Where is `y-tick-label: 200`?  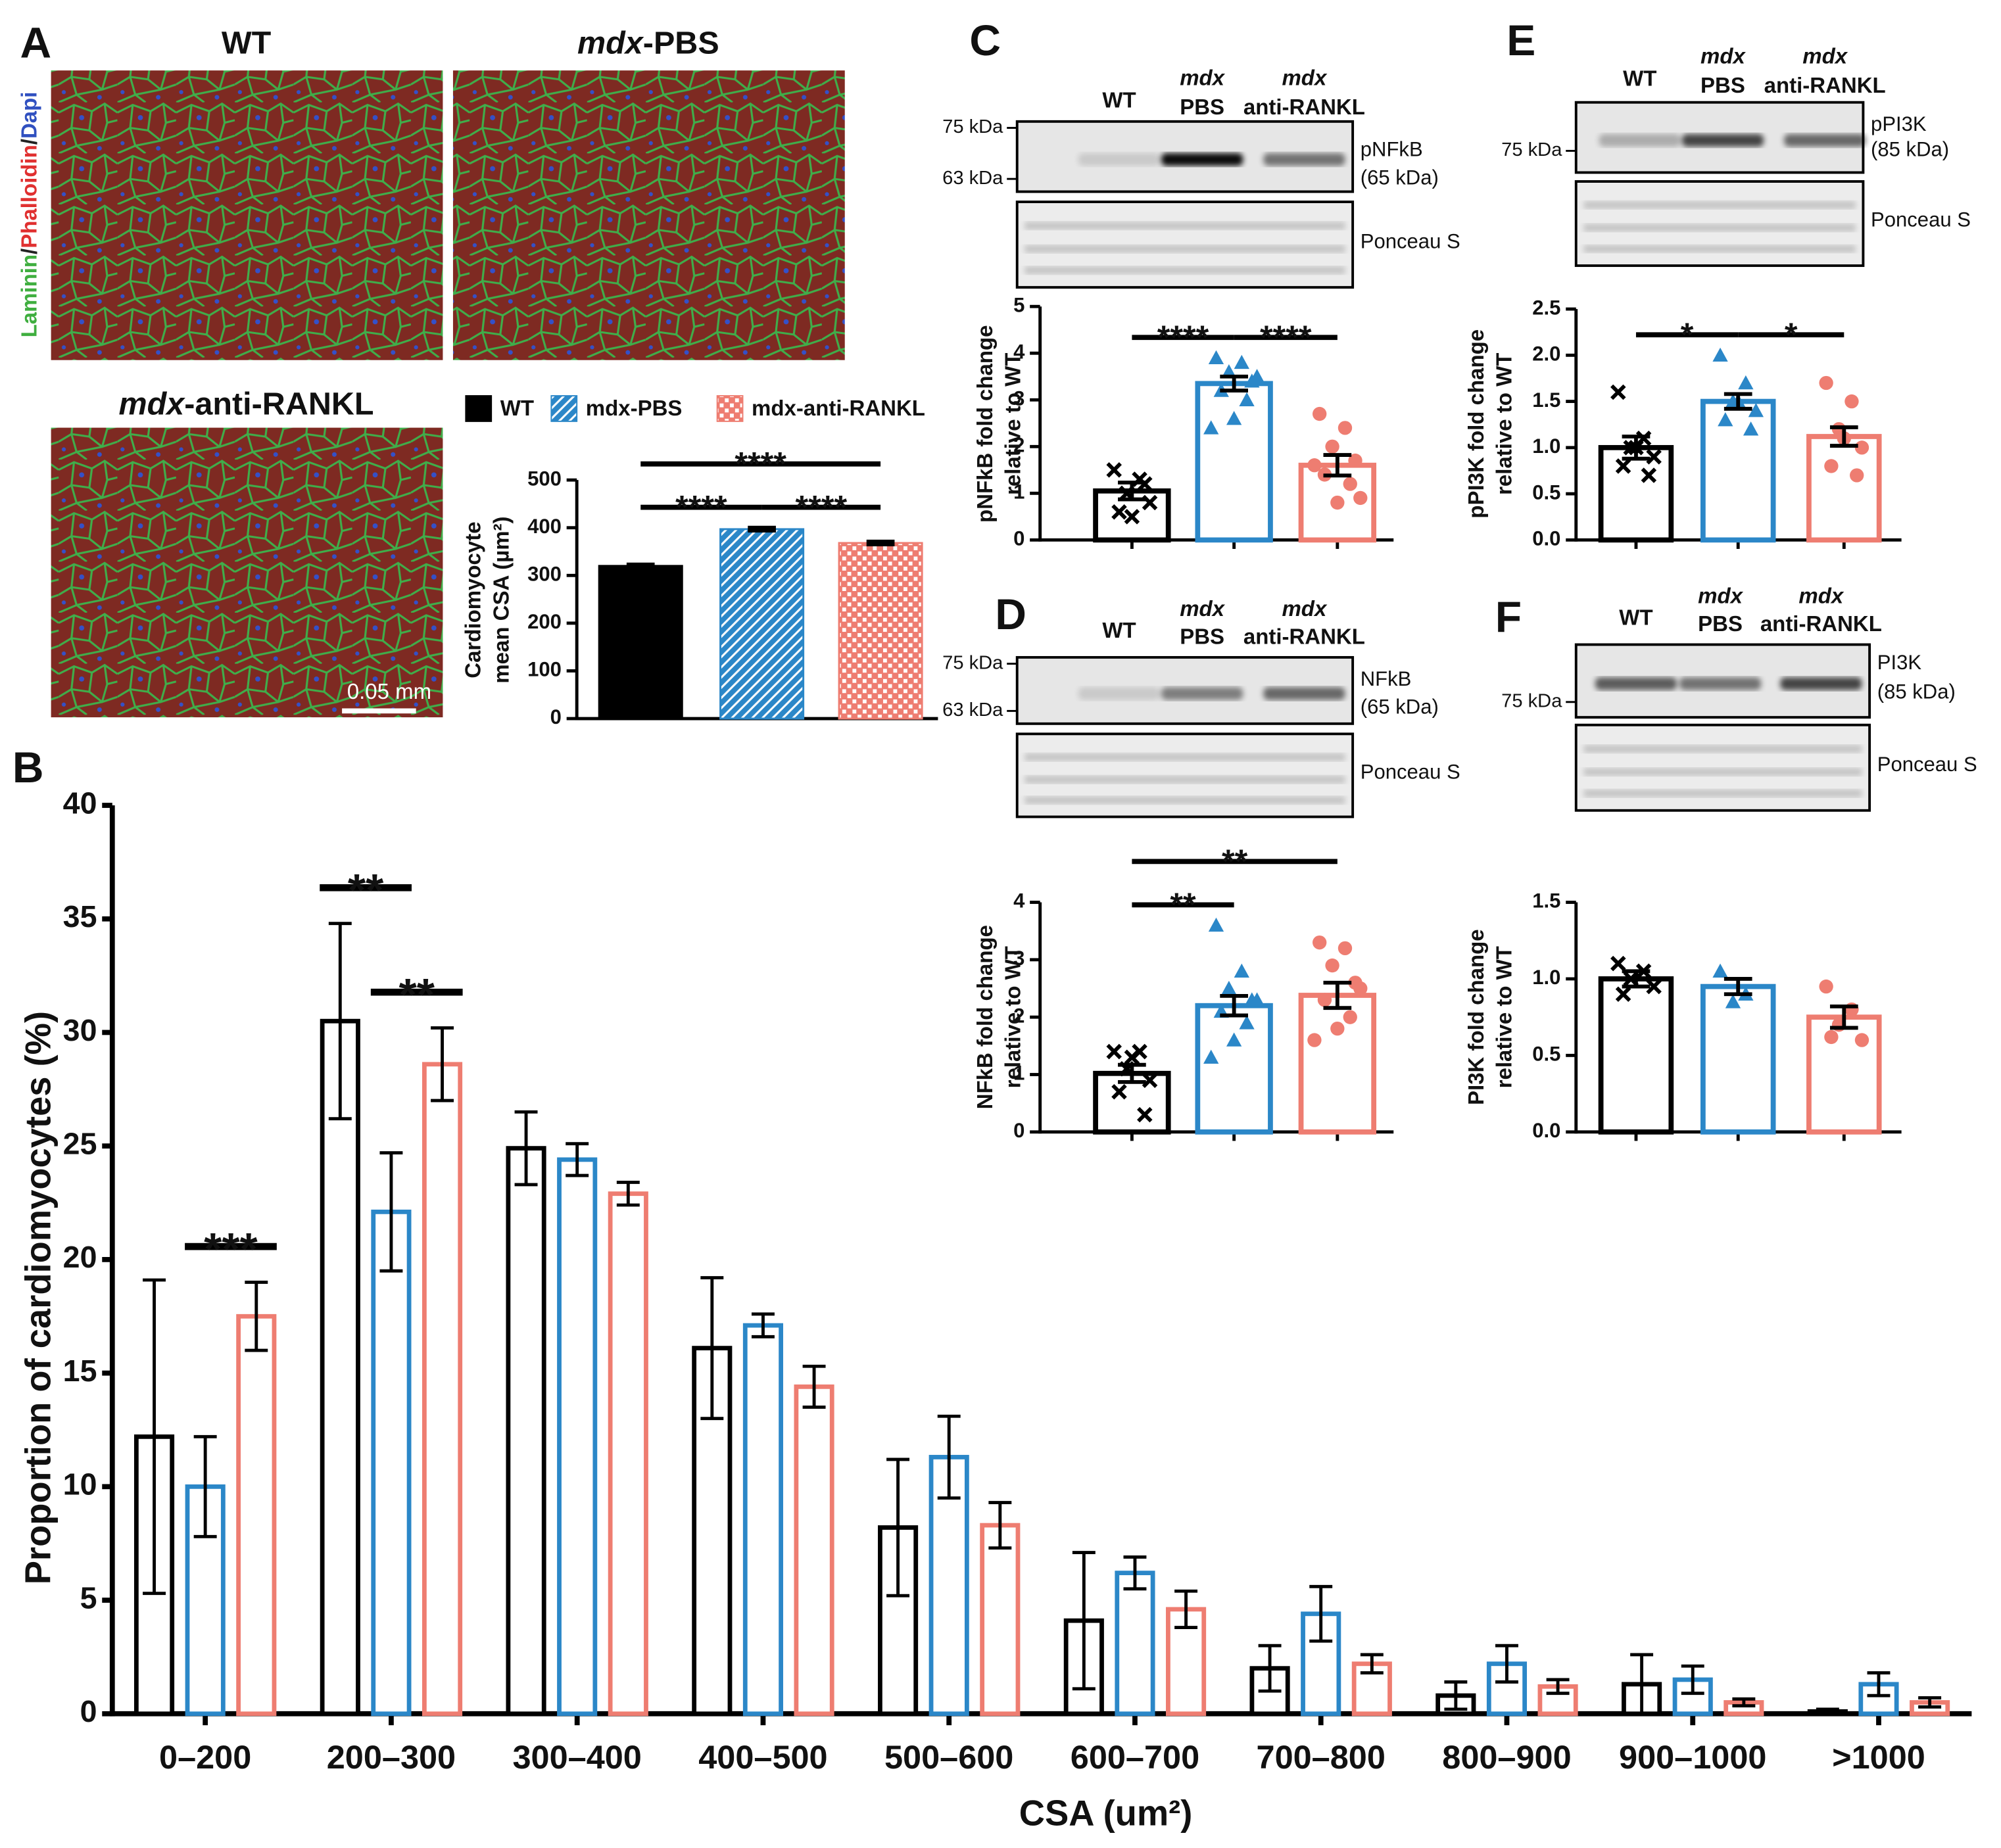
y-tick-label: 200 is located at coordinates (545, 621).